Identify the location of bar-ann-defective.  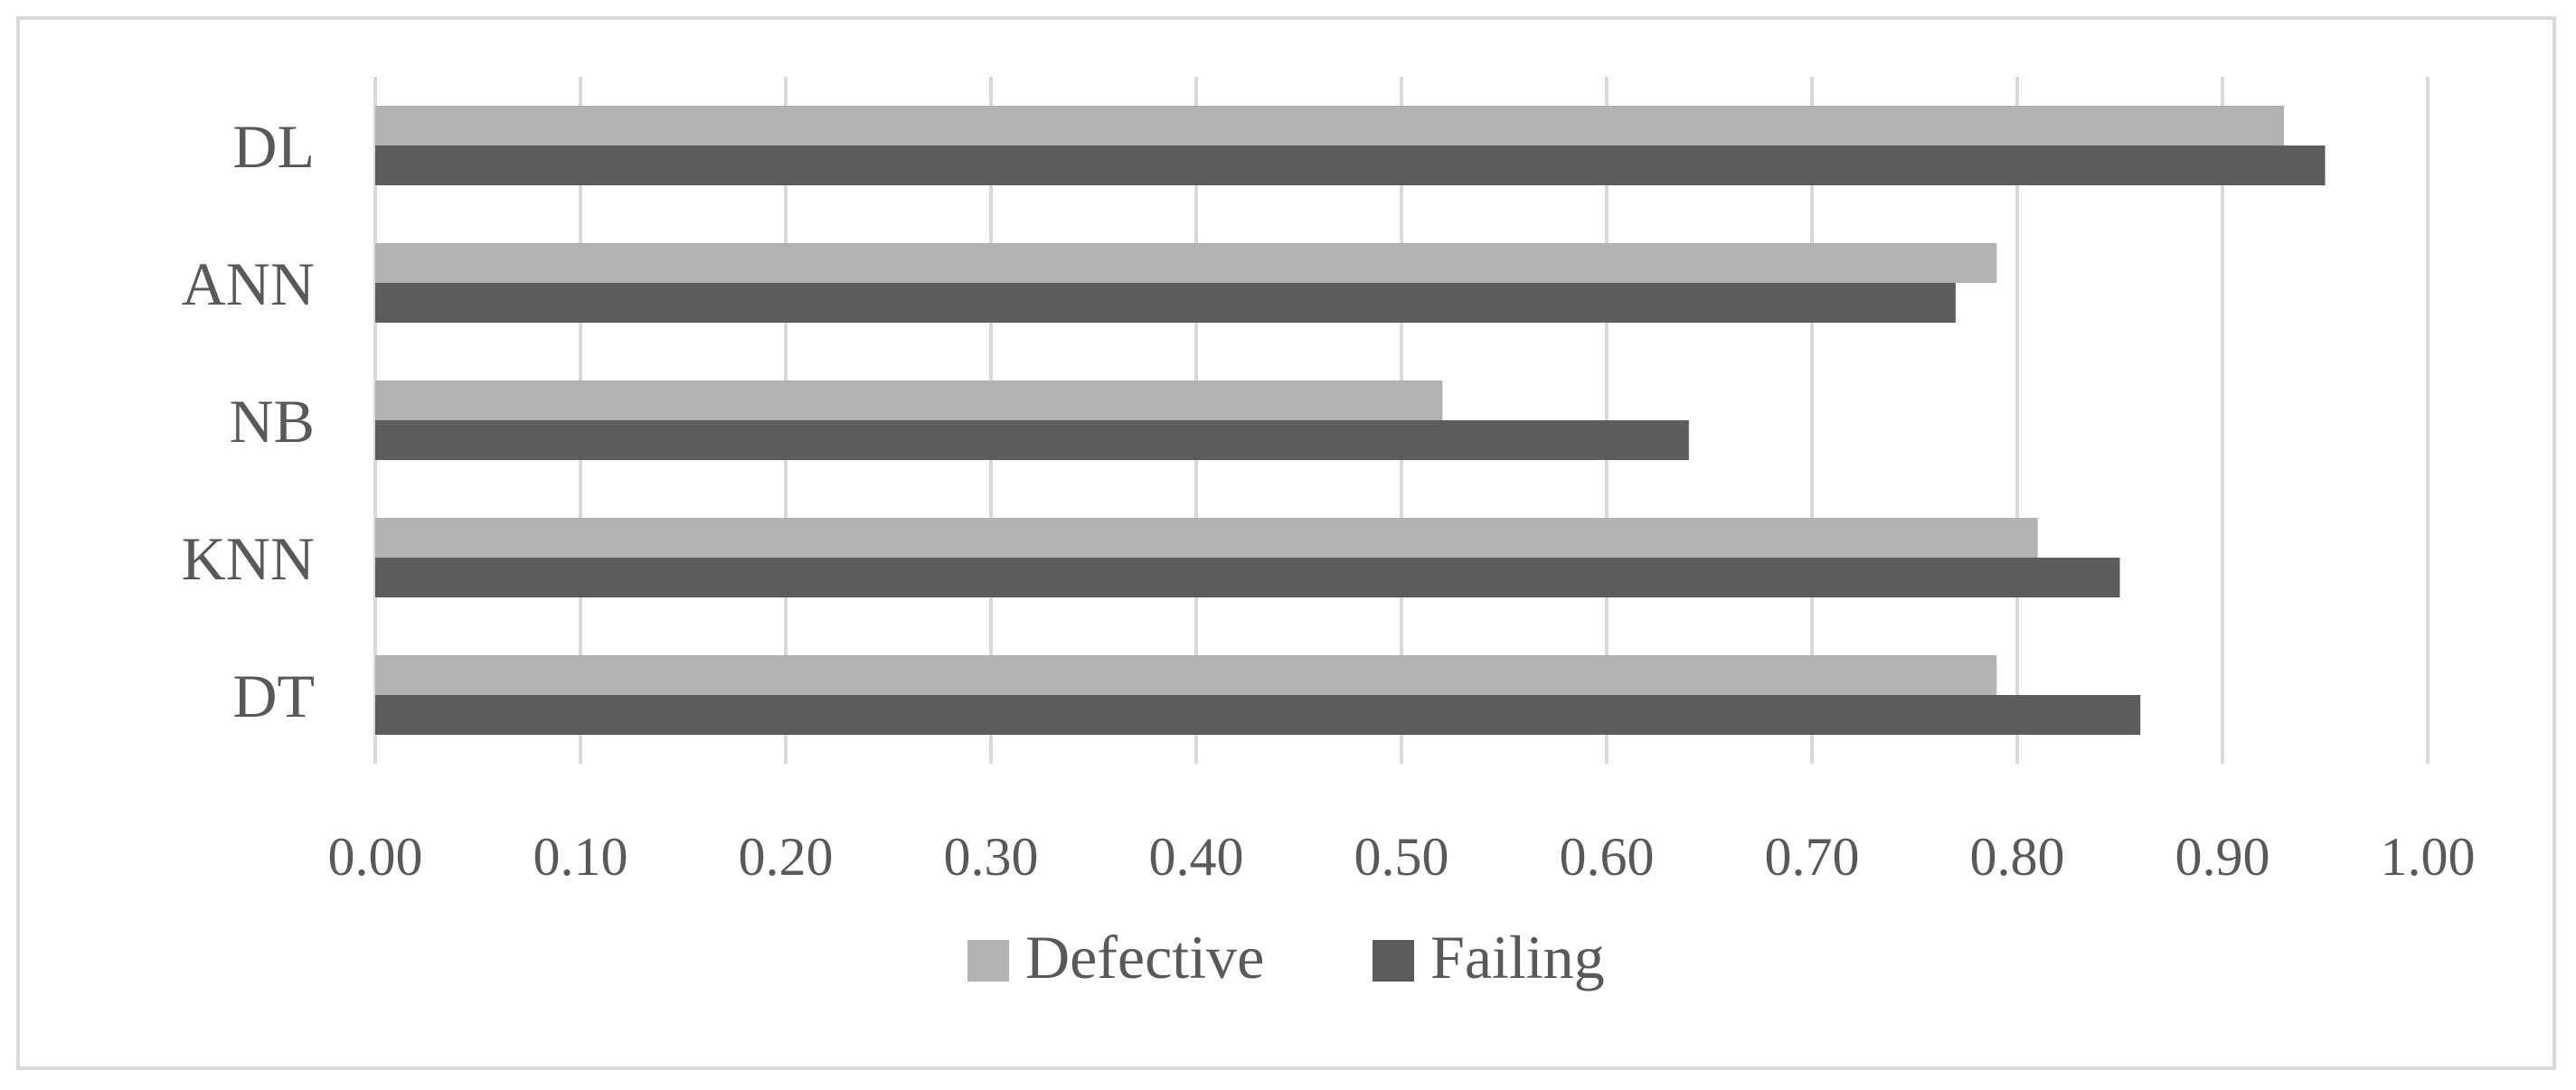
(1186, 263).